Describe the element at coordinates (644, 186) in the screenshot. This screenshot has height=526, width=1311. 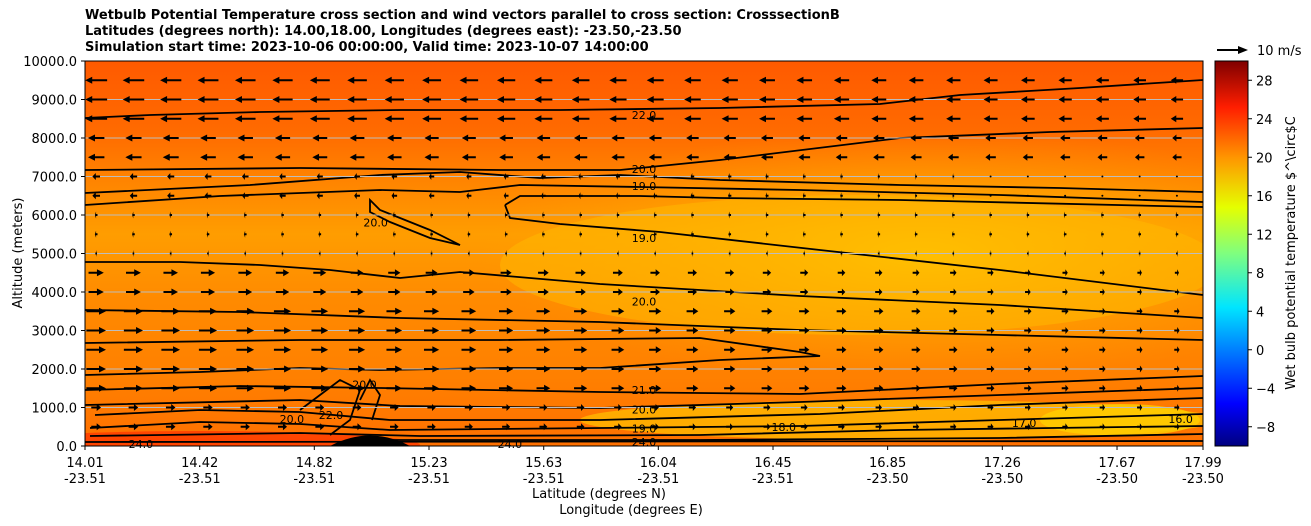
I see `contour-label: 19.0` at that location.